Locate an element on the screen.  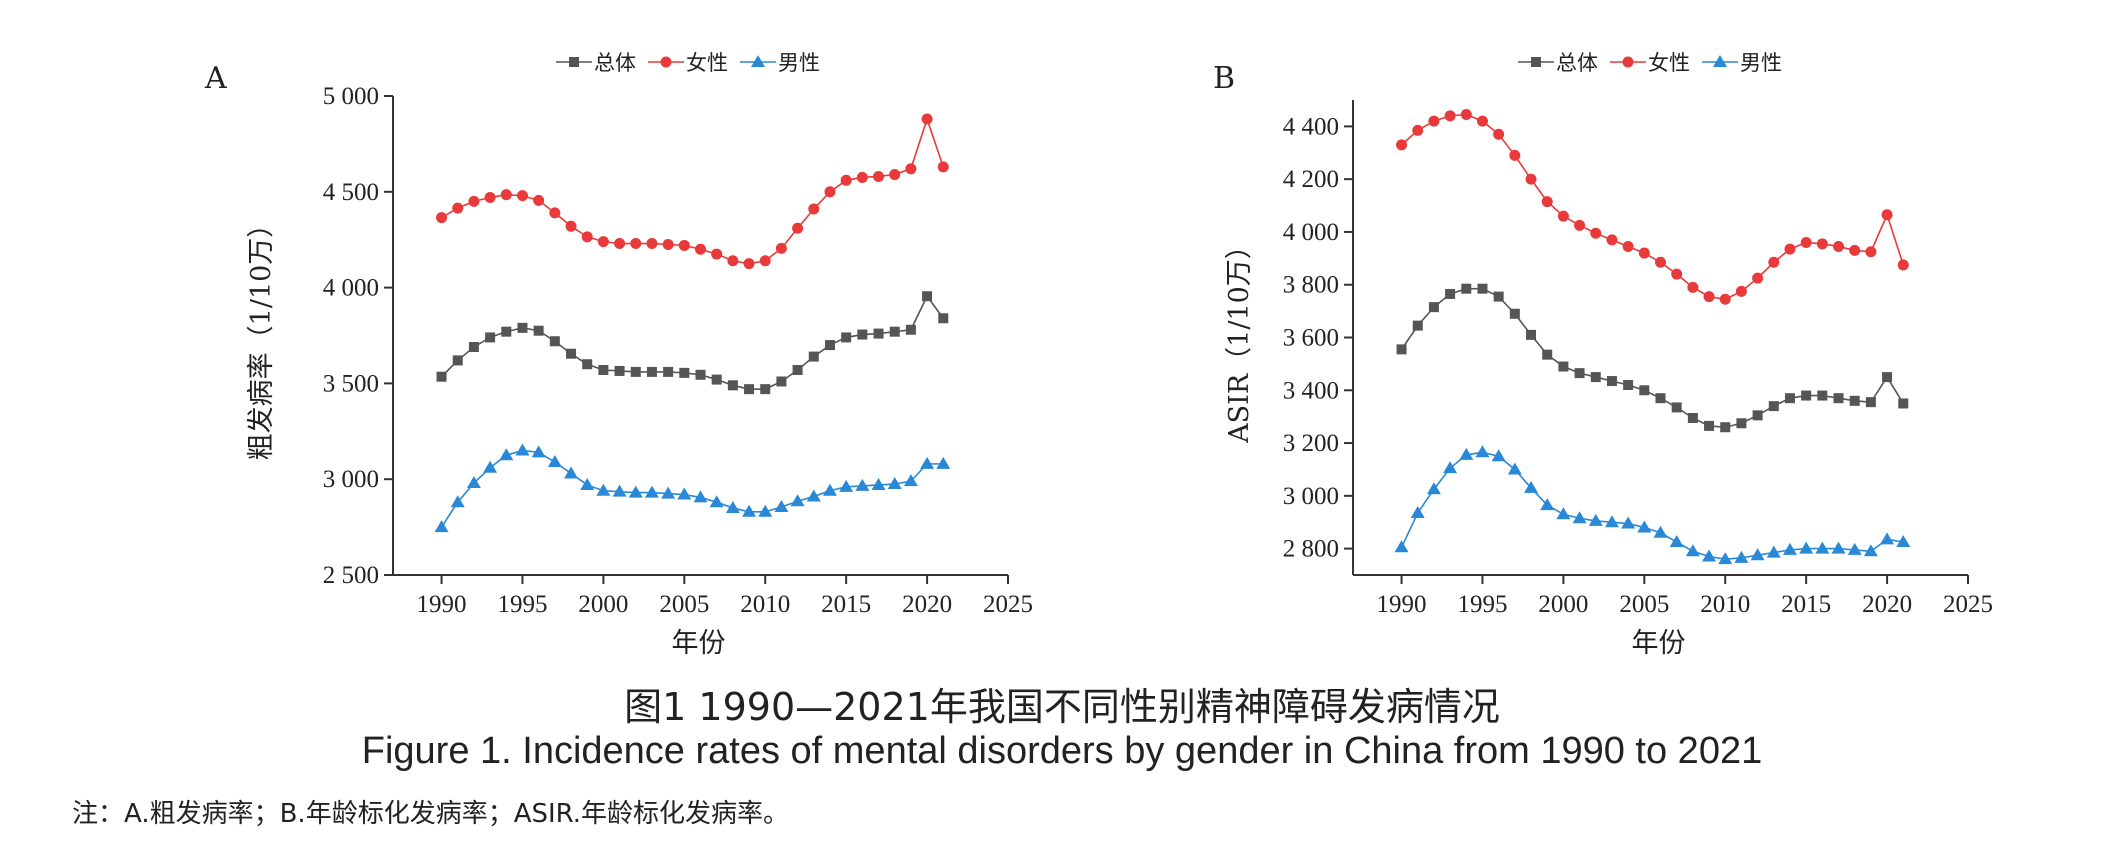
legend-label: 总体 is located at coordinates (1577, 63).